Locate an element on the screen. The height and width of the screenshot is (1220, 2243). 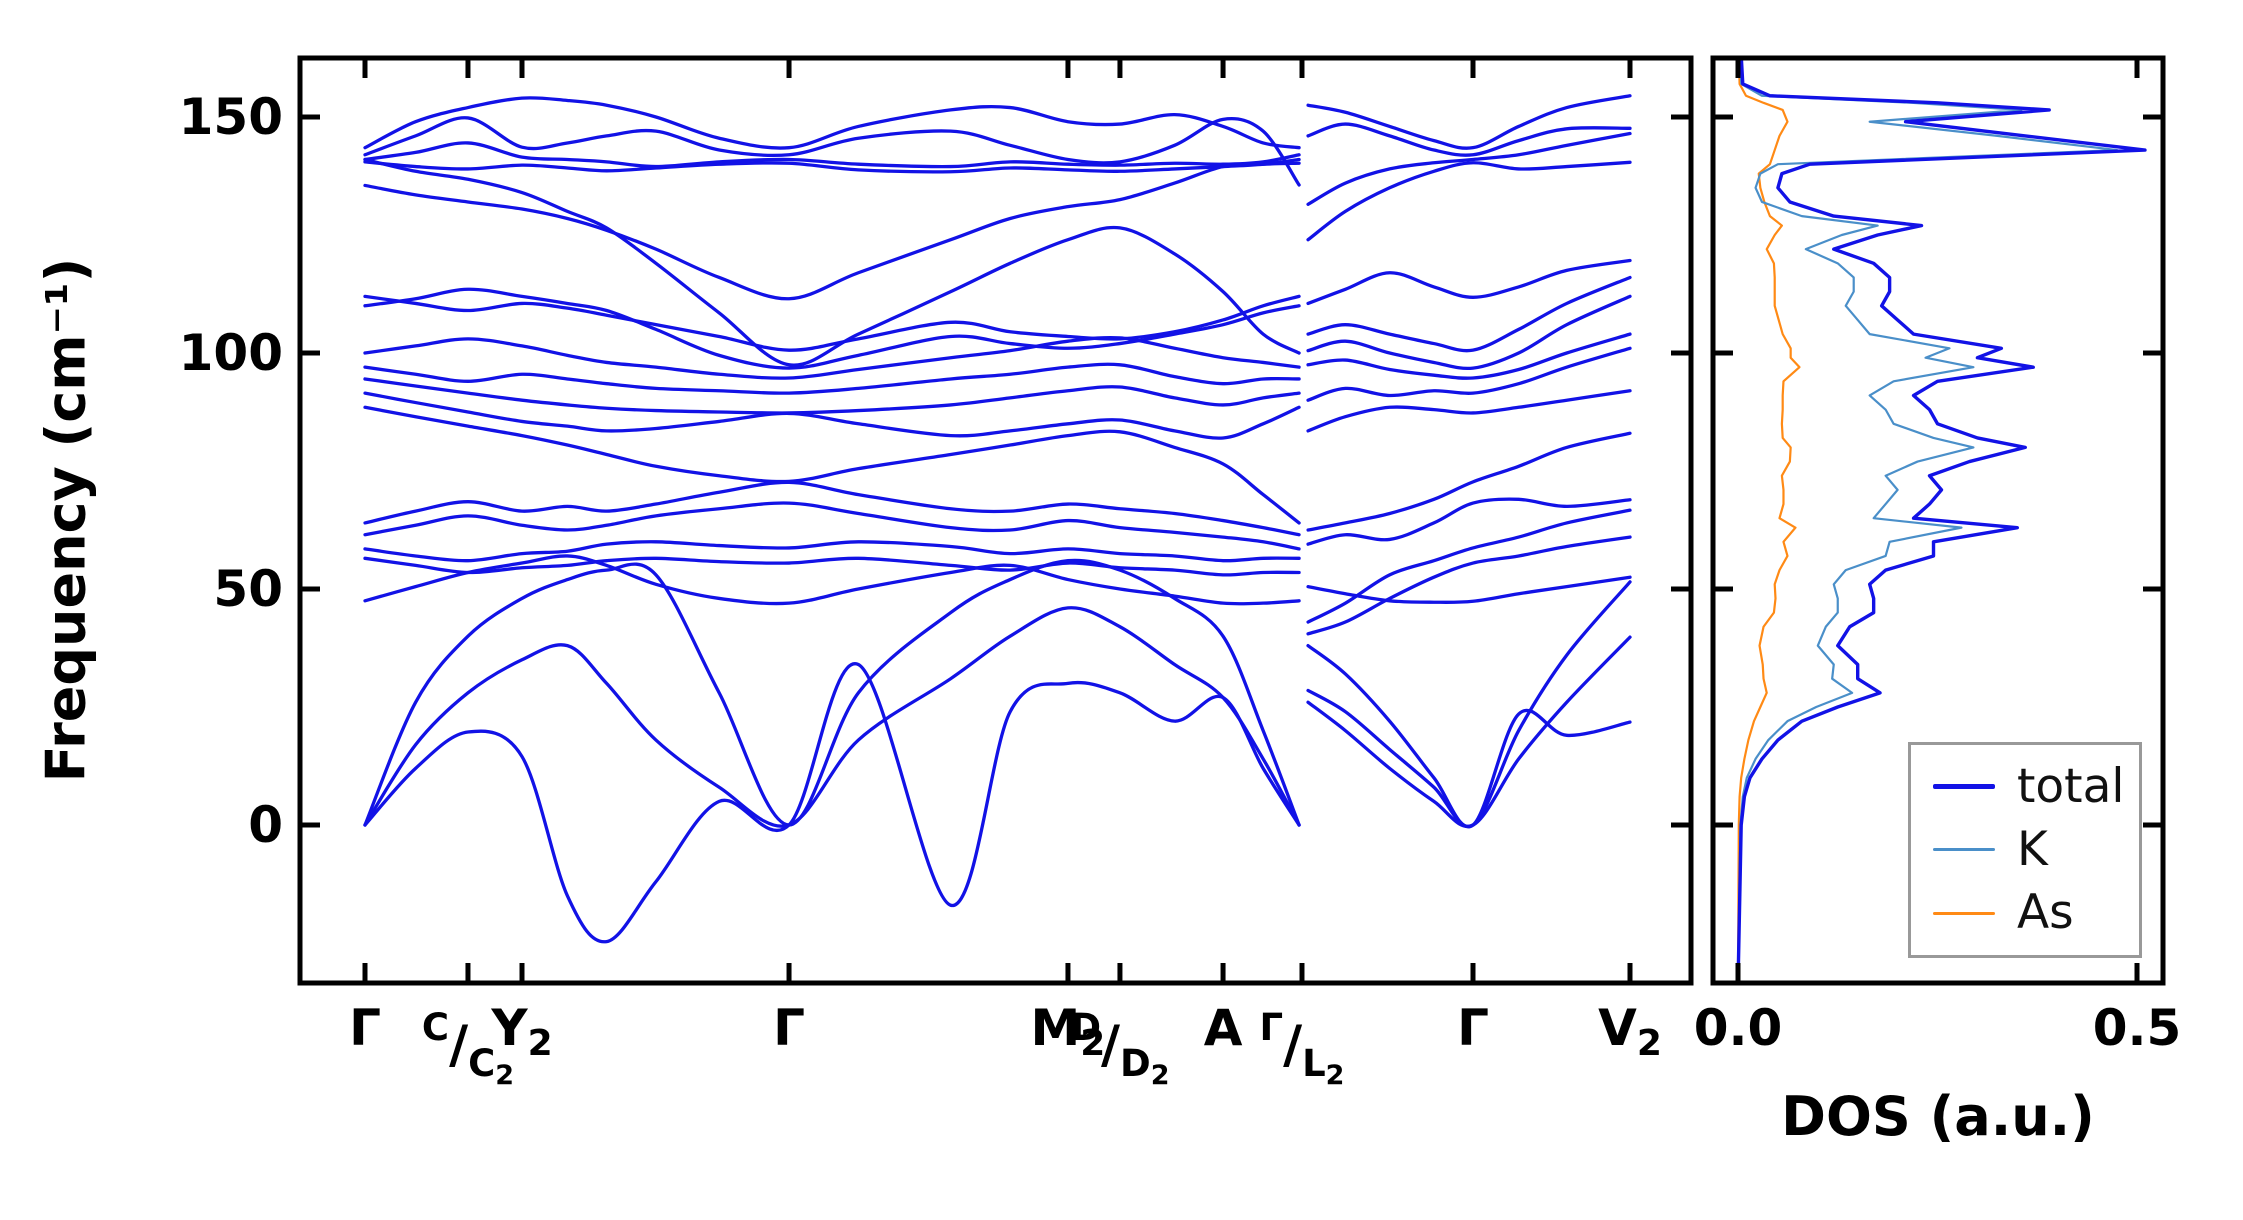
kpoint-label: V2 is located at coordinates (1630, 1031).